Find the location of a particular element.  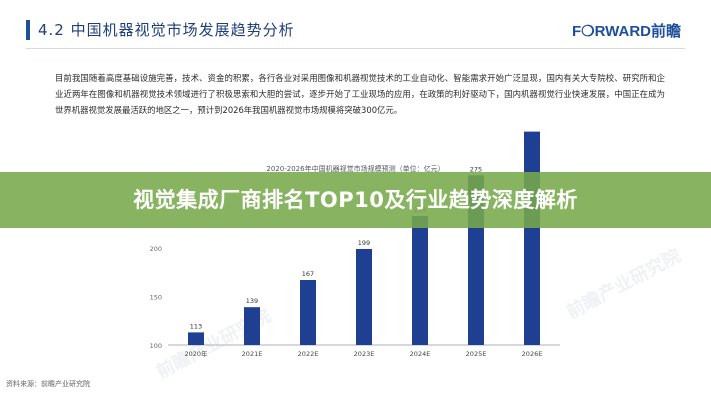

x-tick-label: 2024E is located at coordinates (420, 354).